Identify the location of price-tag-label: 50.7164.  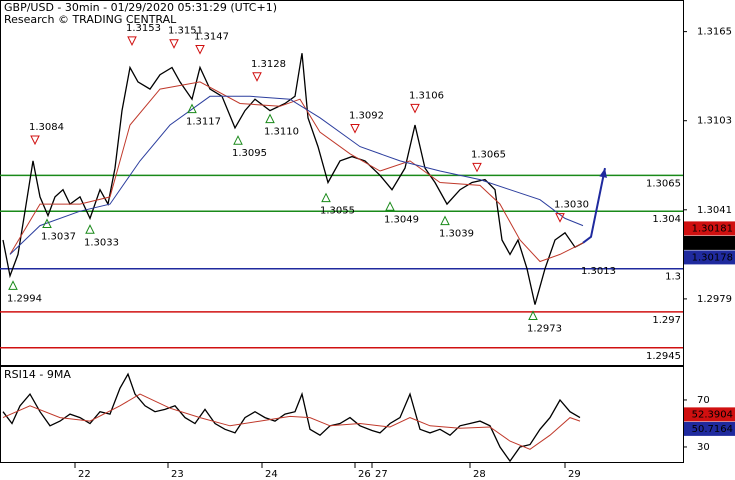
(712, 429).